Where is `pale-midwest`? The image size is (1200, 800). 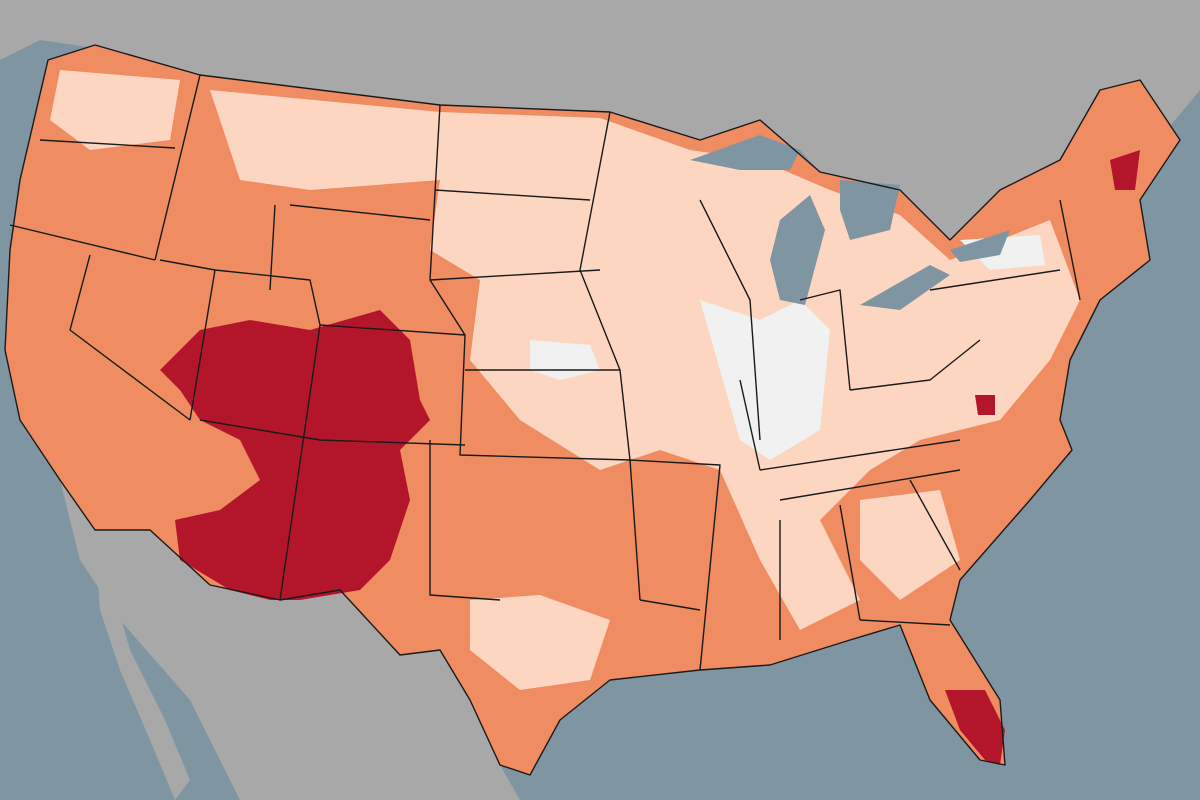
pale-midwest is located at coordinates (765, 380).